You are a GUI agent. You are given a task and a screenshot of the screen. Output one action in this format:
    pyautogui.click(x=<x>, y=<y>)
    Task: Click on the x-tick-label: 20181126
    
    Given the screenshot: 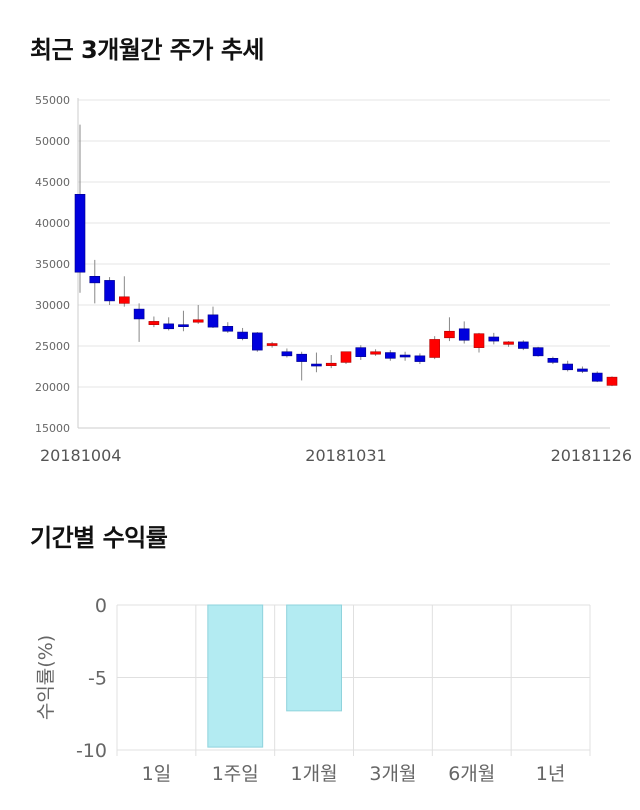 What is the action you would take?
    pyautogui.click(x=591, y=455)
    